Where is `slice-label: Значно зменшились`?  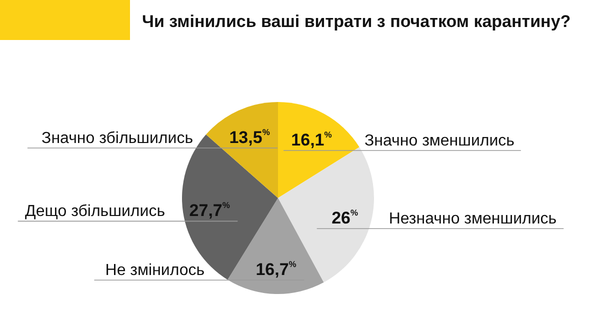
slice-label: Значно зменшились is located at coordinates (439, 141).